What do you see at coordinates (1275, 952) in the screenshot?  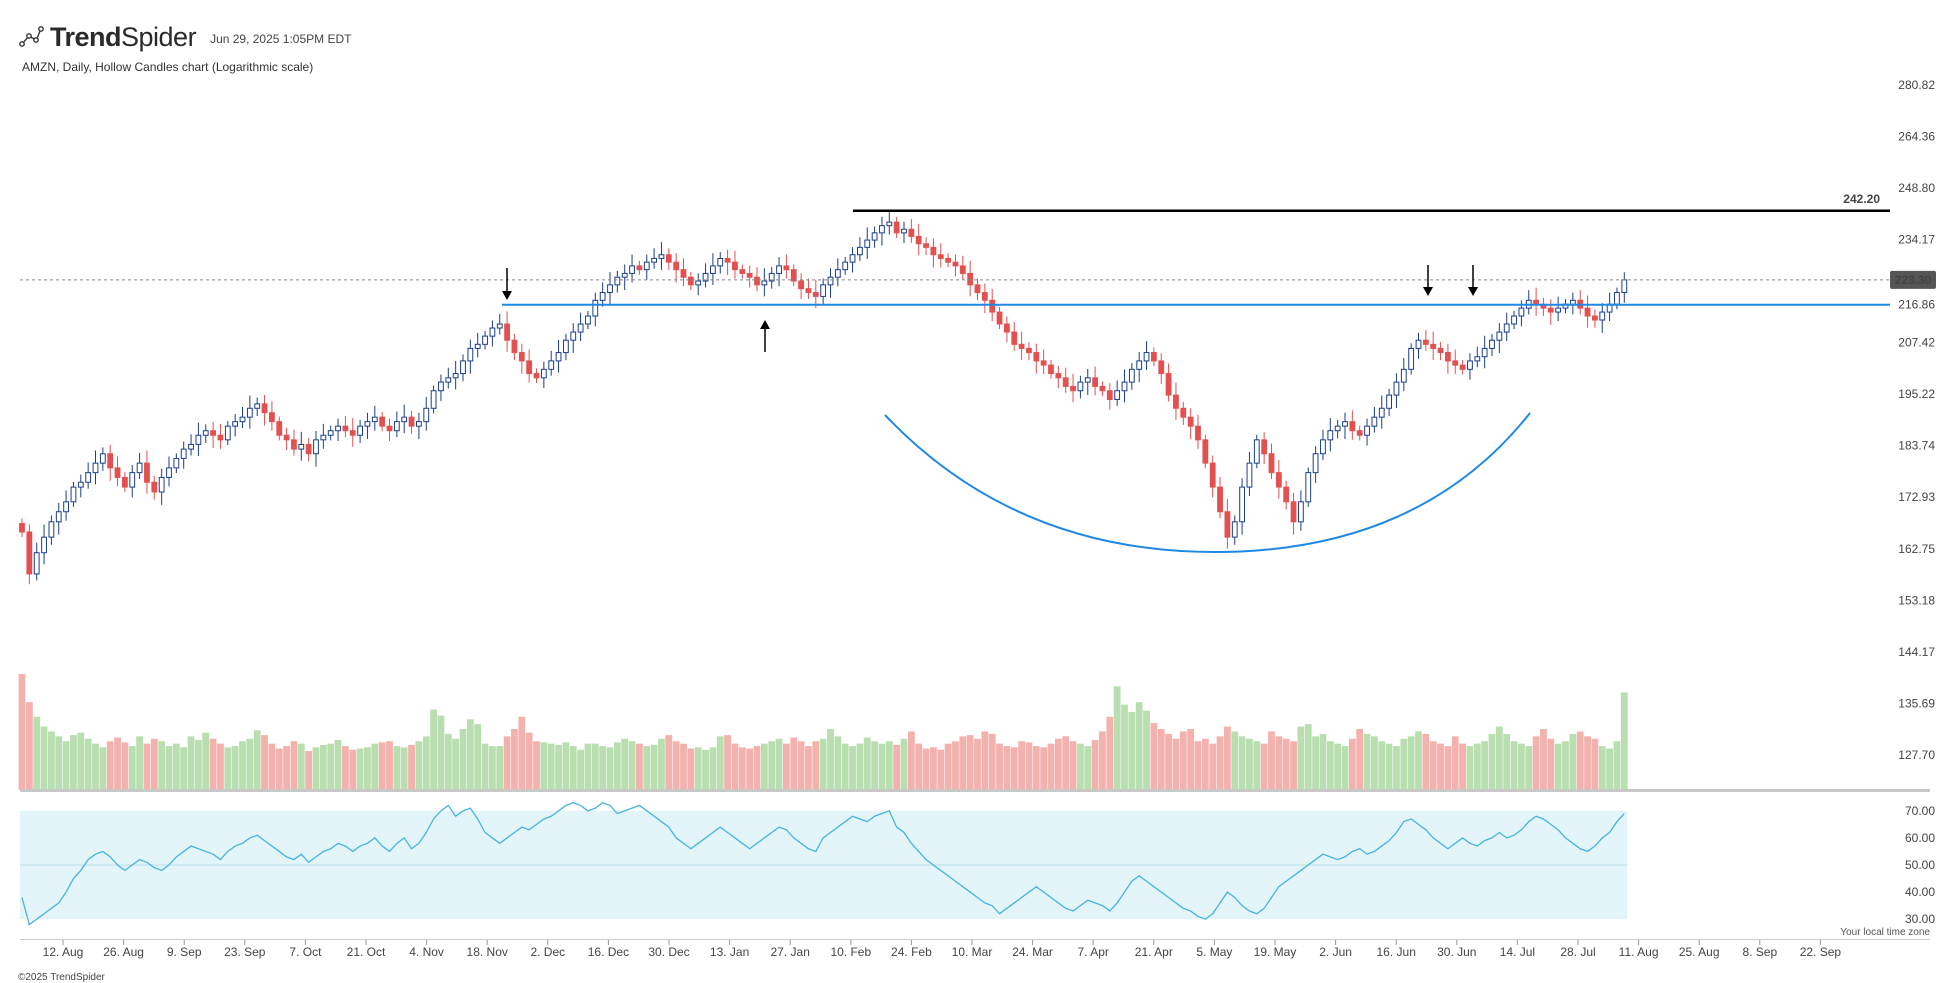 I see `x-tick-label: 19. May` at bounding box center [1275, 952].